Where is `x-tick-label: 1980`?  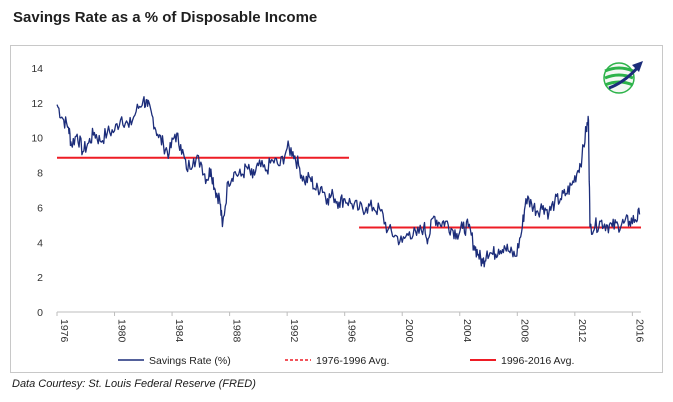 x-tick-label: 1980 is located at coordinates (122, 331).